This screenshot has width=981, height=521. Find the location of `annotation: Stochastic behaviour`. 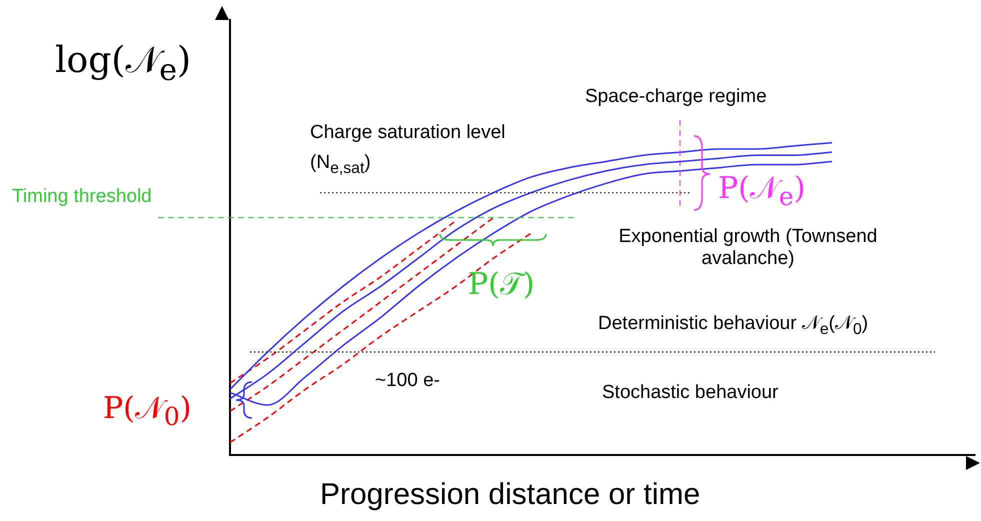

annotation: Stochastic behaviour is located at coordinates (690, 393).